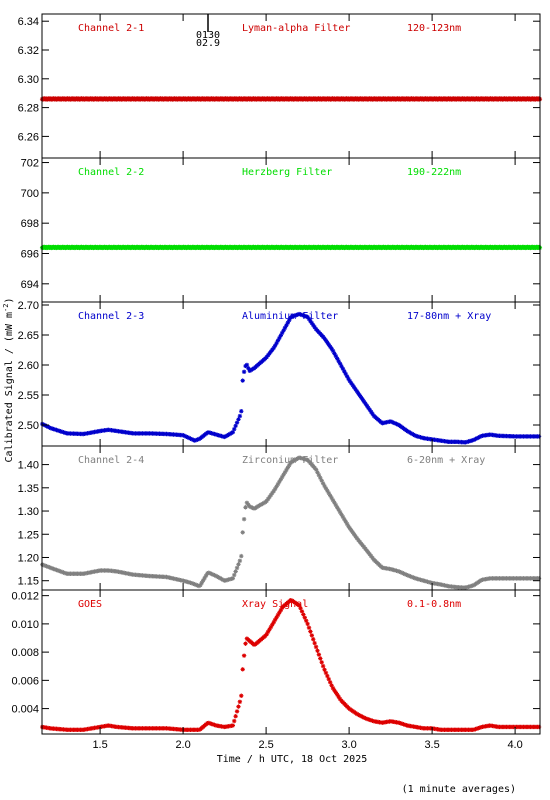 The height and width of the screenshot is (800, 550). I want to click on y-axis-title-main: Calibrated Signal / (mW m, so click(9, 387).